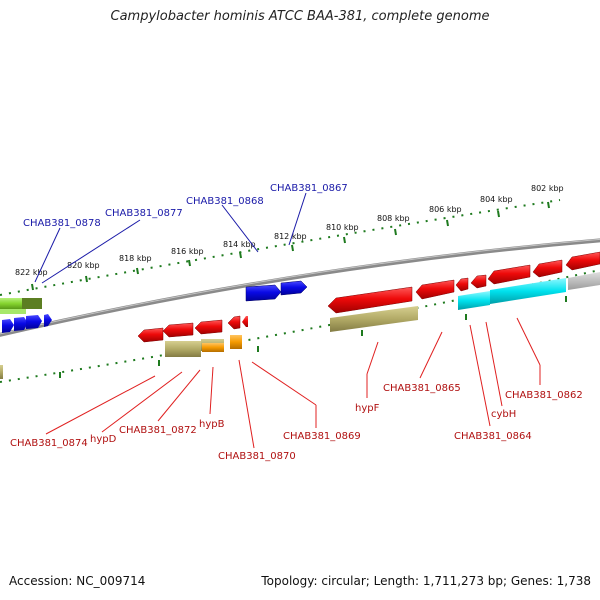 This screenshot has height=600, width=600. I want to click on scale-label: 806 kbp, so click(445, 209).